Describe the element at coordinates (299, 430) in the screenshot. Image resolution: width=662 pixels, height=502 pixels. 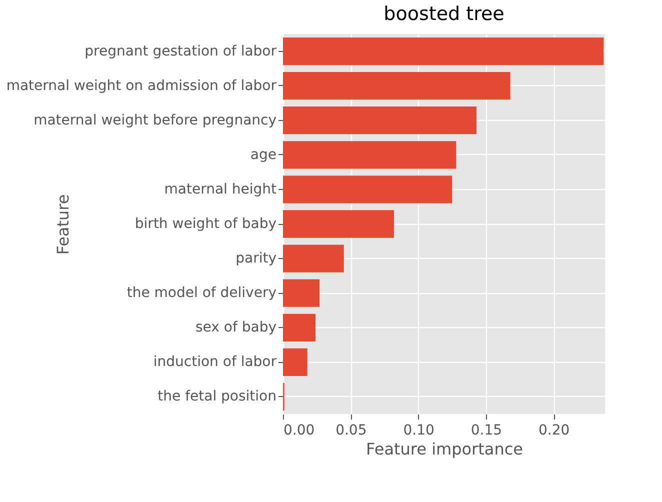
I see `x-tick-label: 0.00` at that location.